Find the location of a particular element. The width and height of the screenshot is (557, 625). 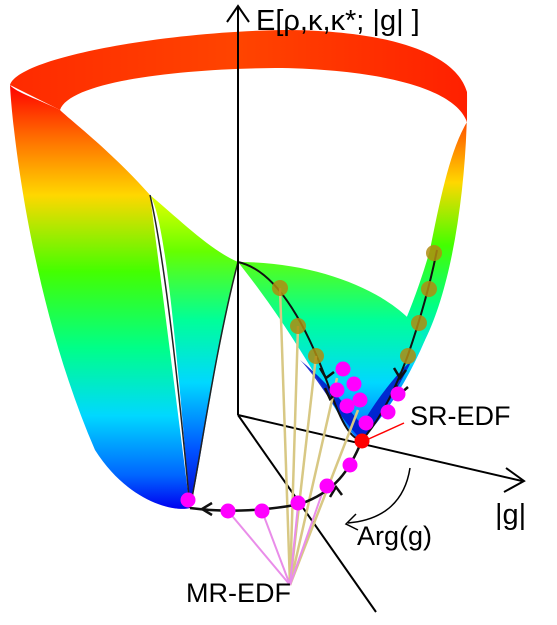

surface-outer-wall is located at coordinates (238, 76).